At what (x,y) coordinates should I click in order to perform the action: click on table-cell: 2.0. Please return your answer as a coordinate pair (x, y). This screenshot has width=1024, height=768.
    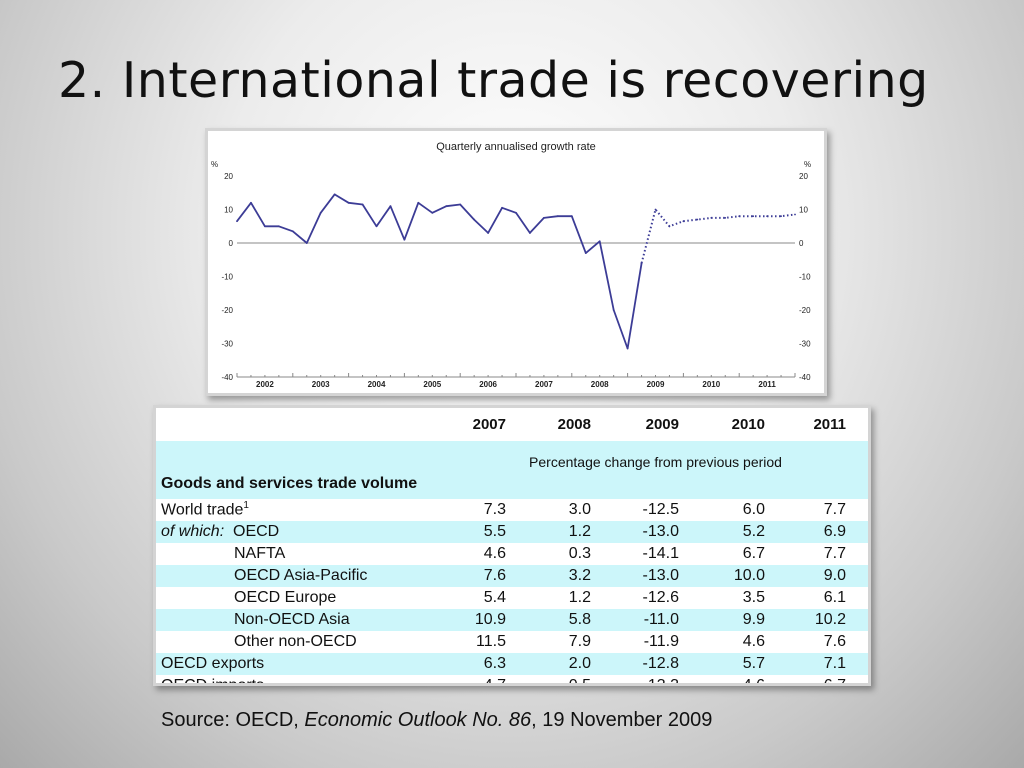
    Looking at the image, I should click on (570, 664).